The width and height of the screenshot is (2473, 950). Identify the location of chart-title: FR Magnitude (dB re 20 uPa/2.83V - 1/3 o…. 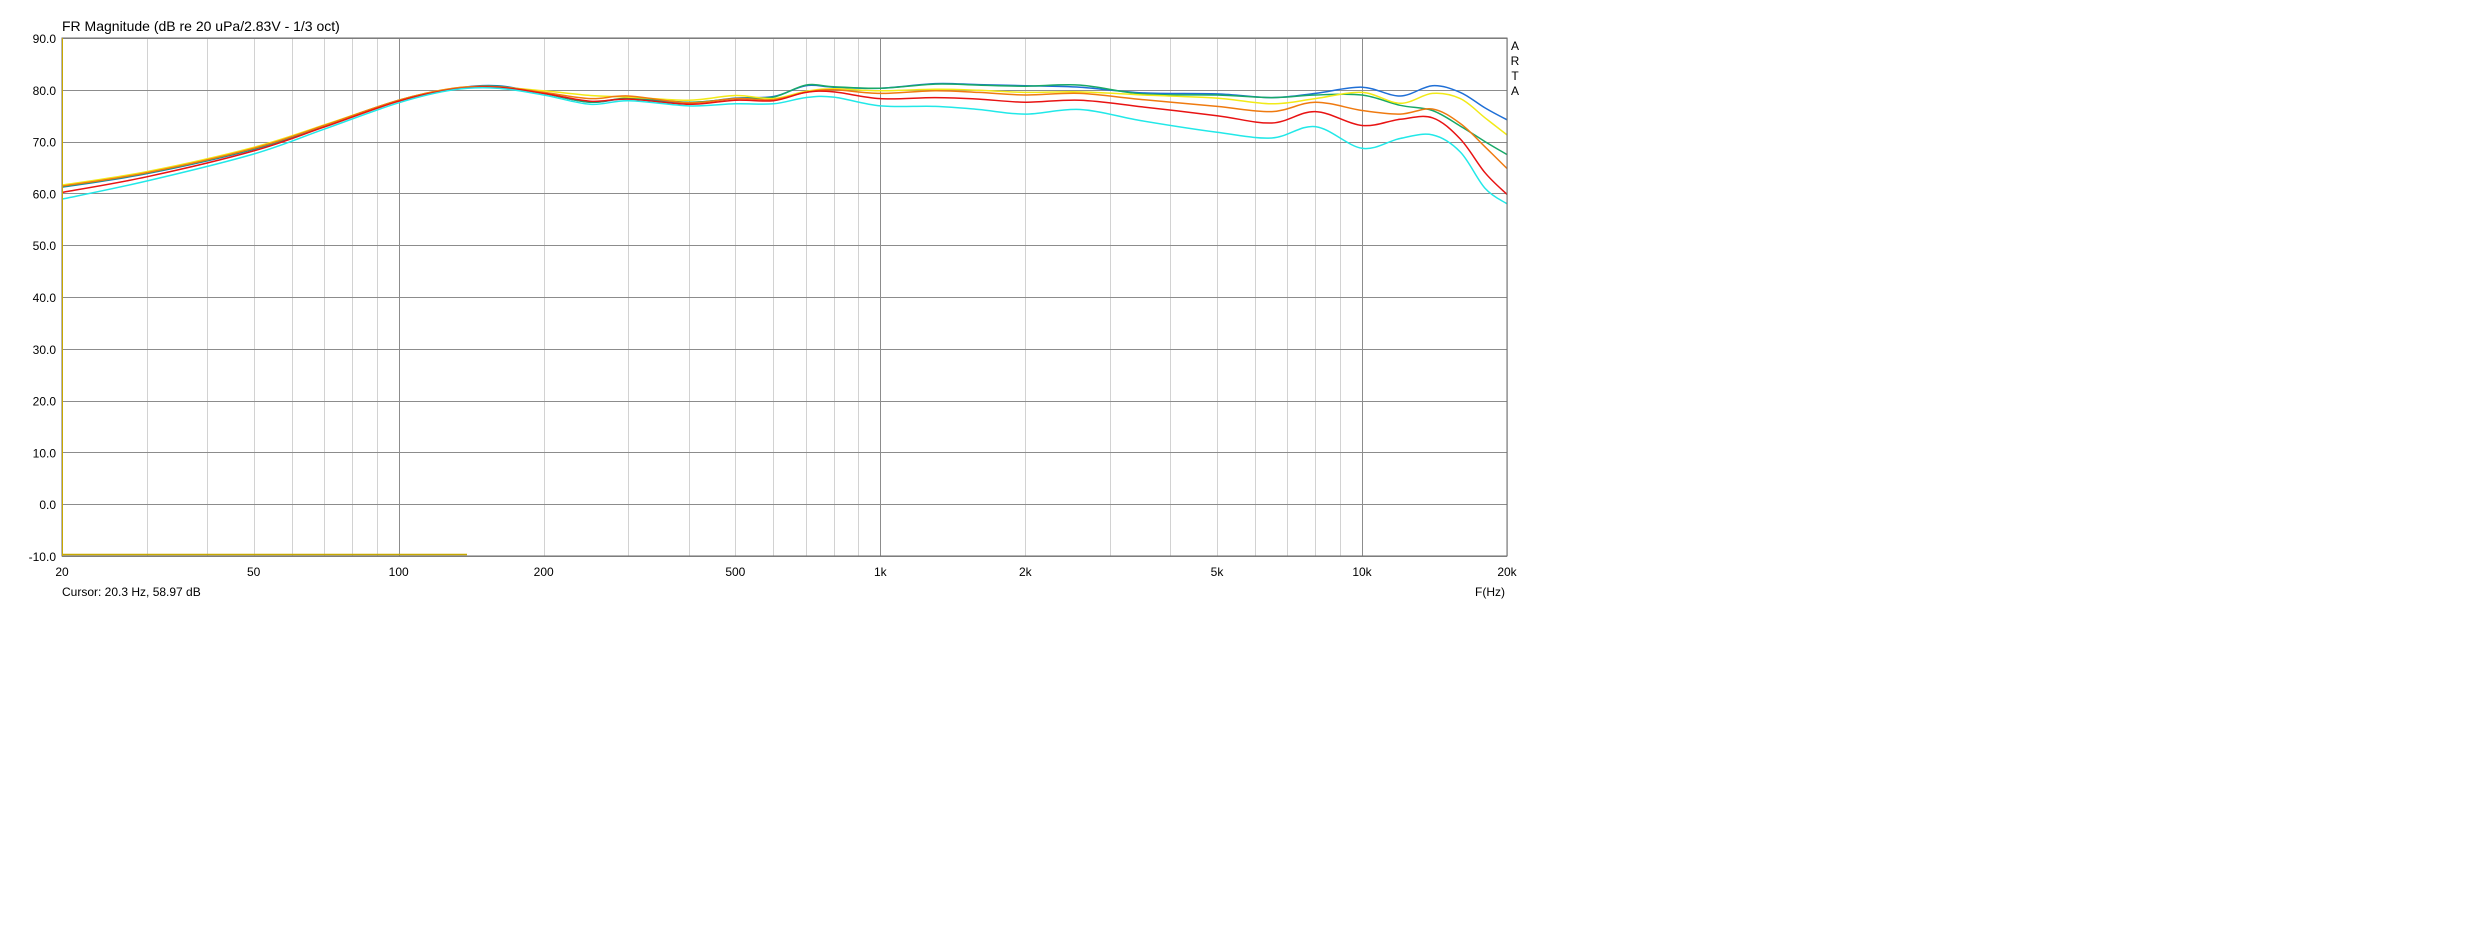
(201, 26).